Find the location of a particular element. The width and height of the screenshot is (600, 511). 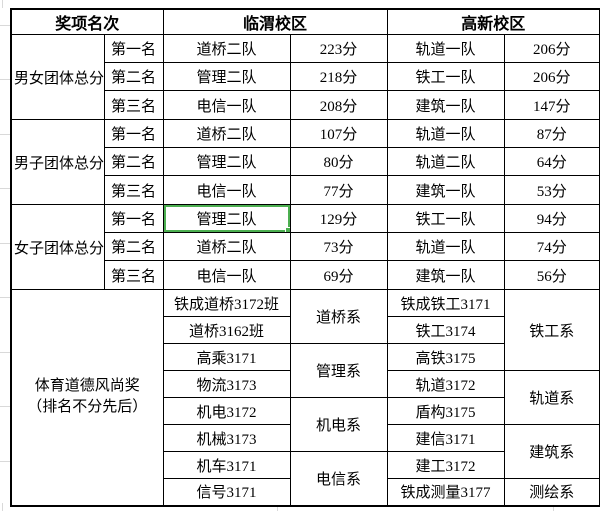

cell-gx-class: 盾构3175 is located at coordinates (445, 411).